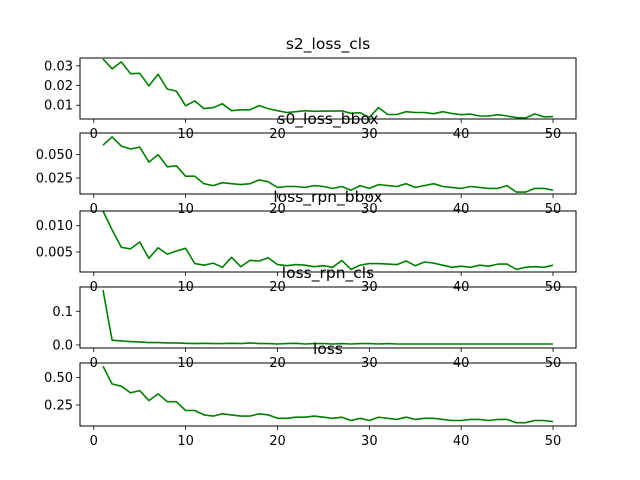 This screenshot has height=480, width=640. I want to click on y-tick-label: 0.25, so click(58, 406).